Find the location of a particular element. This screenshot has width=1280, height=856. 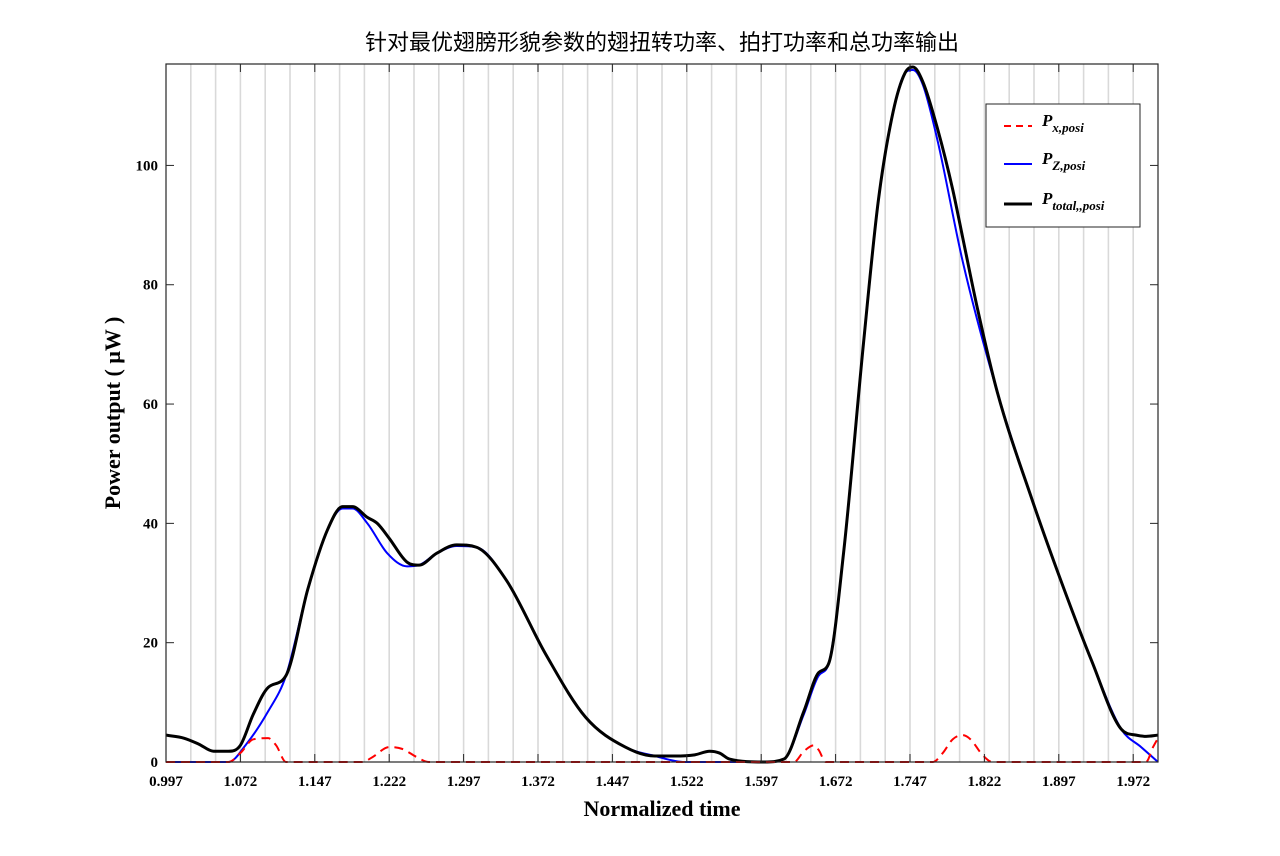

x-tick-label: 1.597 is located at coordinates (761, 782).